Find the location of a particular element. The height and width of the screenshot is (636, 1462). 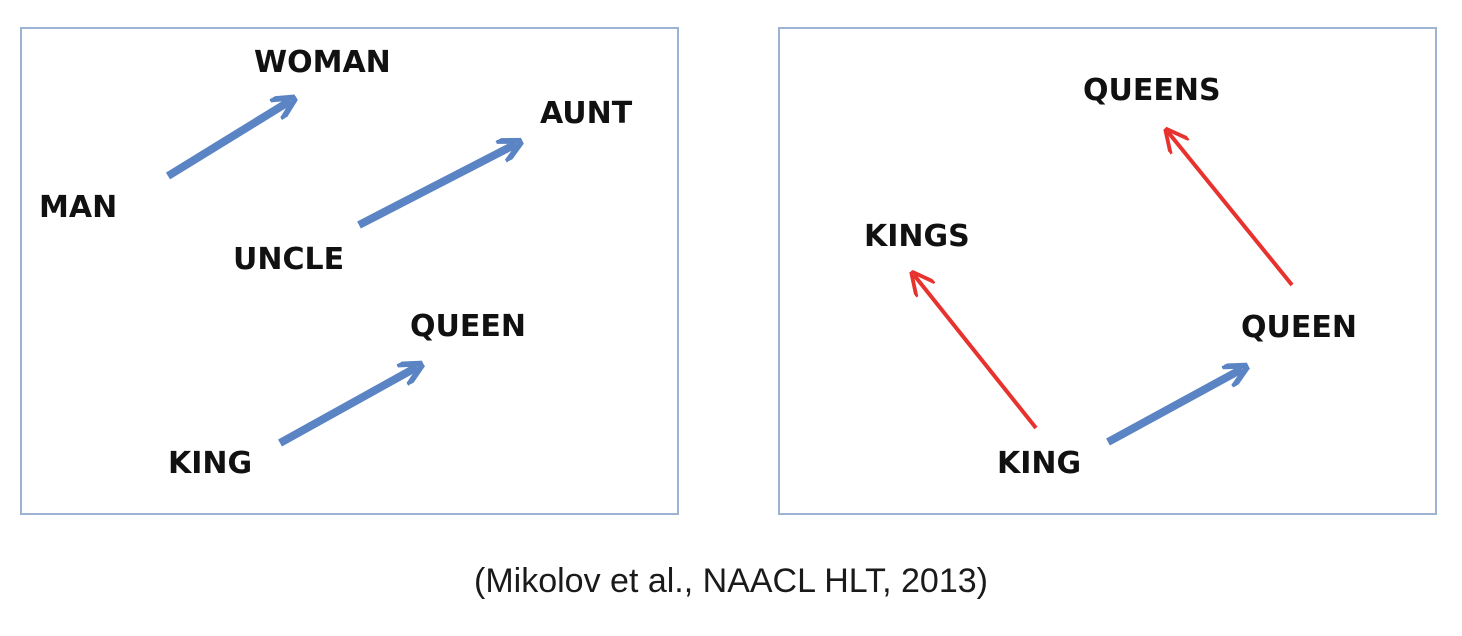

word-kings: KINGS is located at coordinates (917, 236).